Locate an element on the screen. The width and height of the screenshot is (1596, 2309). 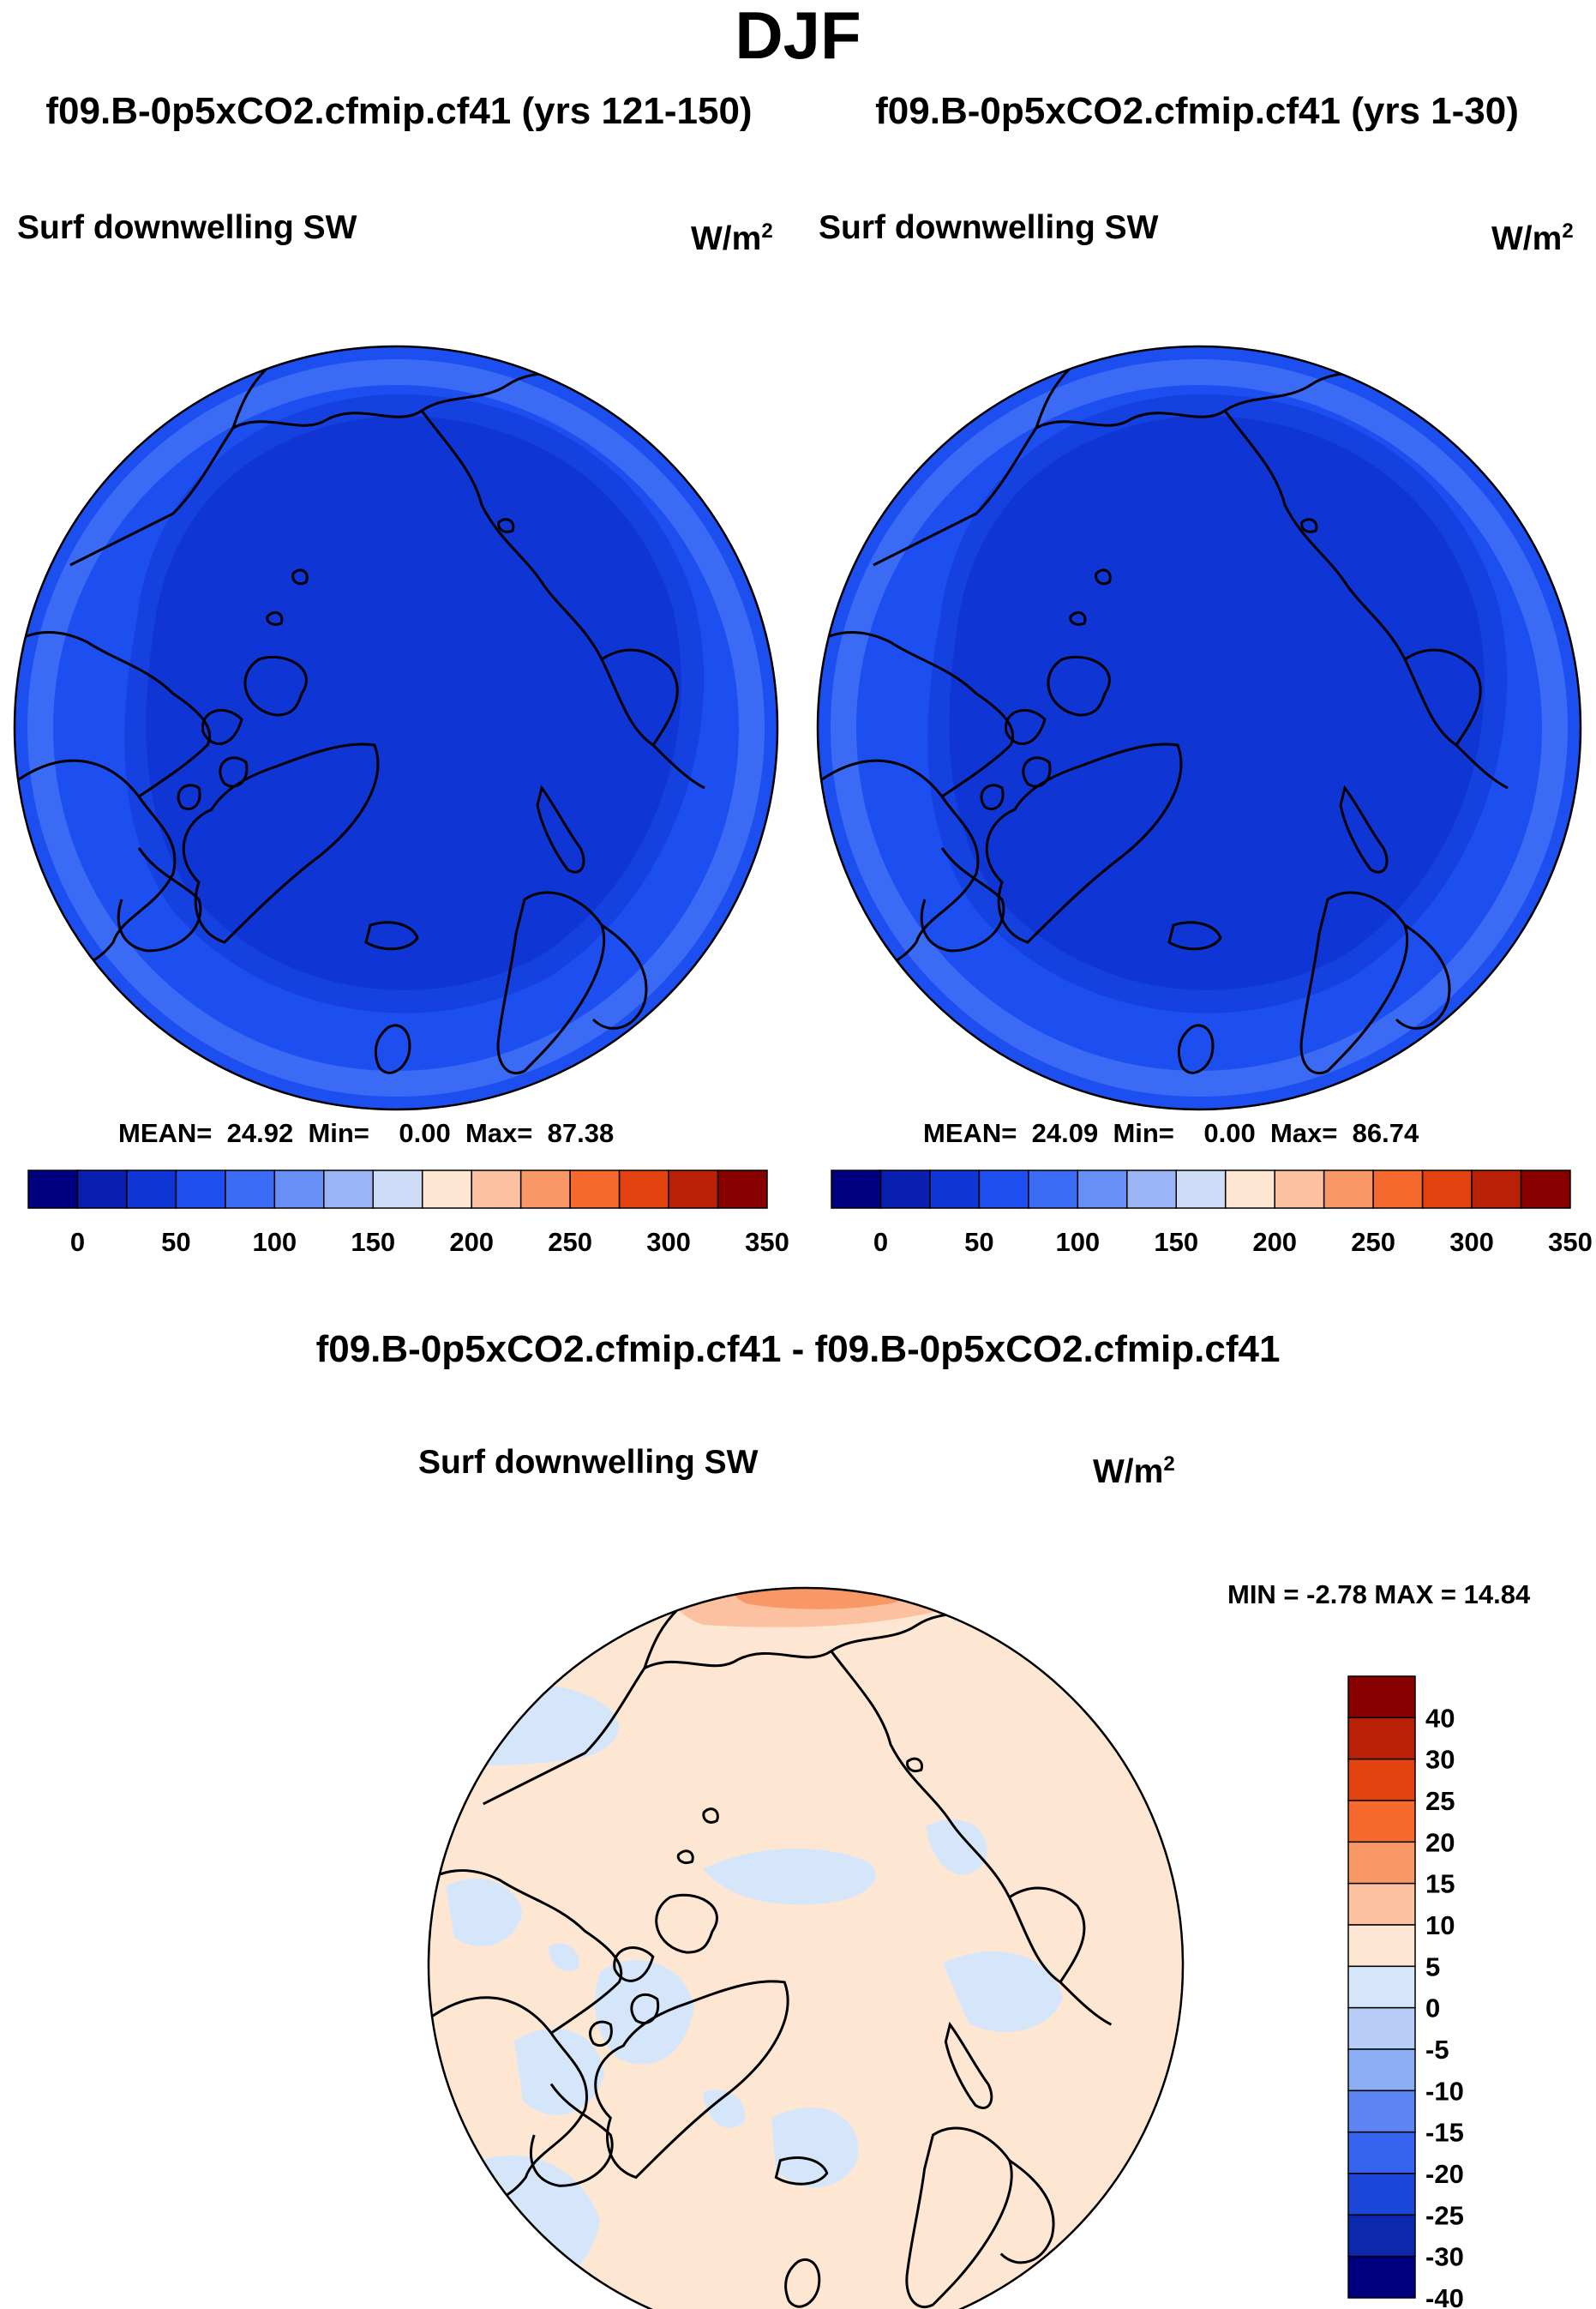
panel-1-mean-value: 24.92 is located at coordinates (260, 1133).